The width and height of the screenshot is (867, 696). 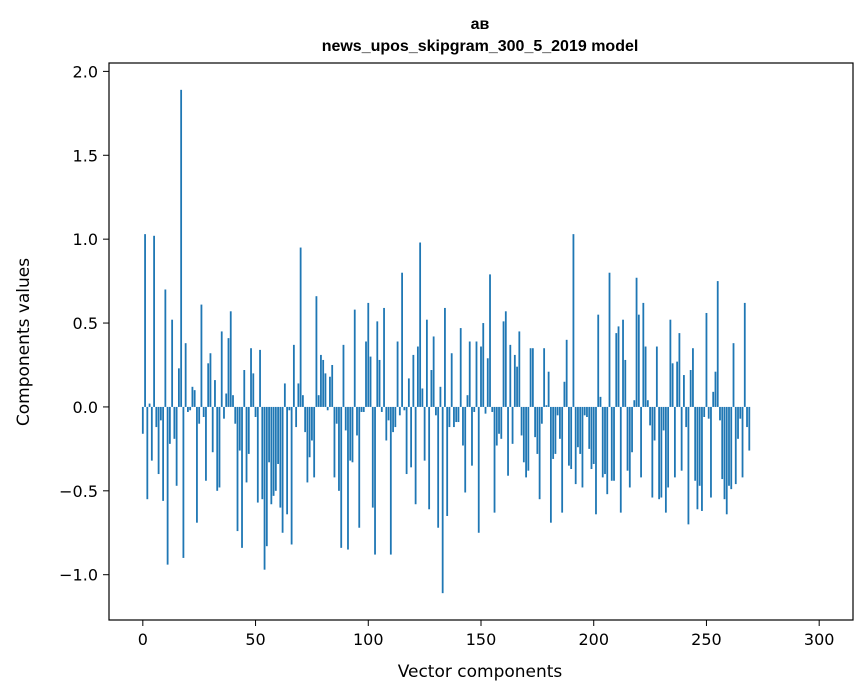 What do you see at coordinates (819, 639) in the screenshot?
I see `x-tick-label: 300` at bounding box center [819, 639].